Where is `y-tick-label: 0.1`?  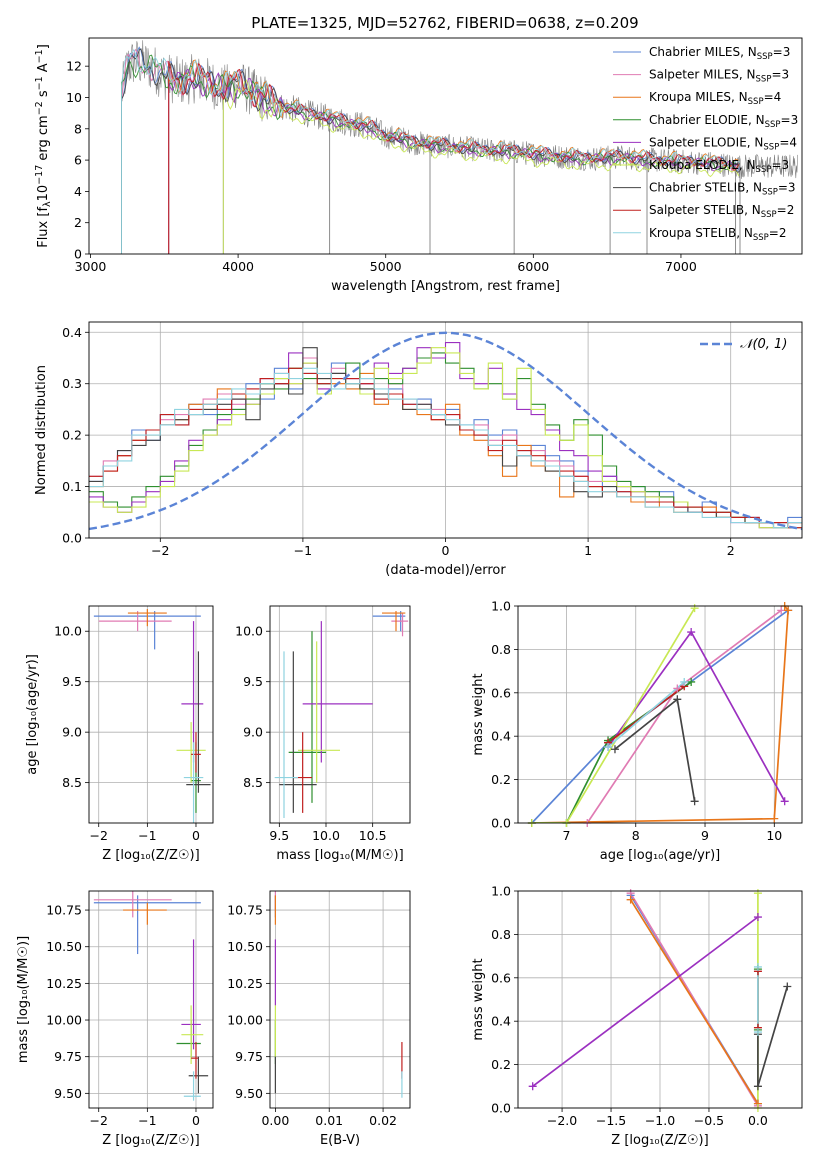 y-tick-label: 0.1 is located at coordinates (72, 486).